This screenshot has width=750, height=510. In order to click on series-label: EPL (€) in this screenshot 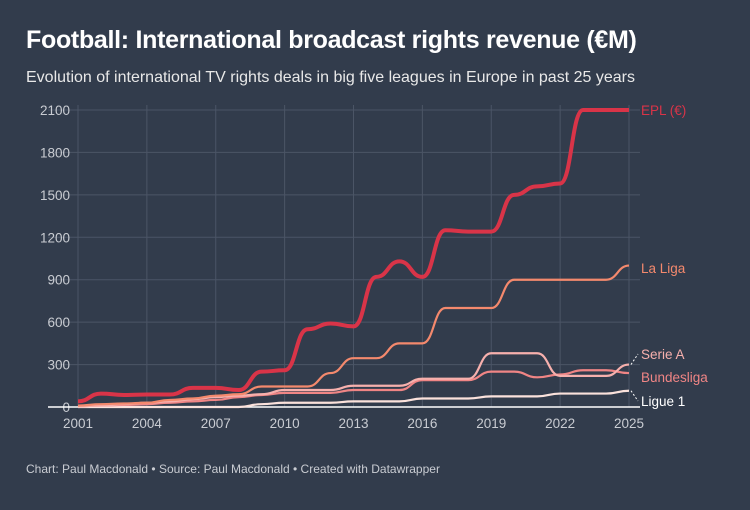, I will do `click(663, 110)`.